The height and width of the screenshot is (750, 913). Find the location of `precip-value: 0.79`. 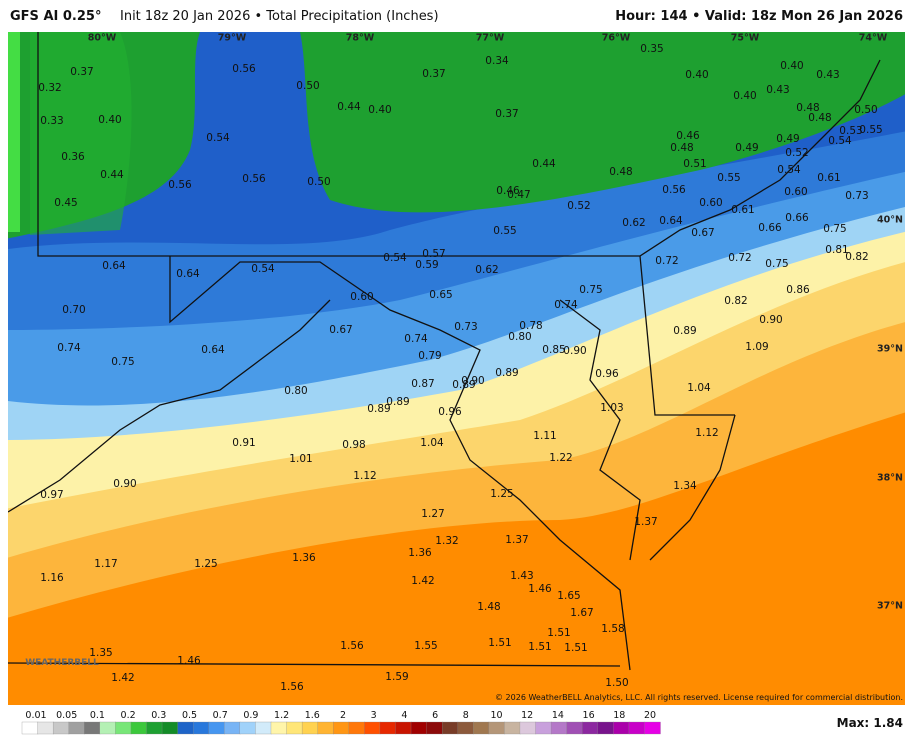

precip-value: 0.79 is located at coordinates (429, 356).